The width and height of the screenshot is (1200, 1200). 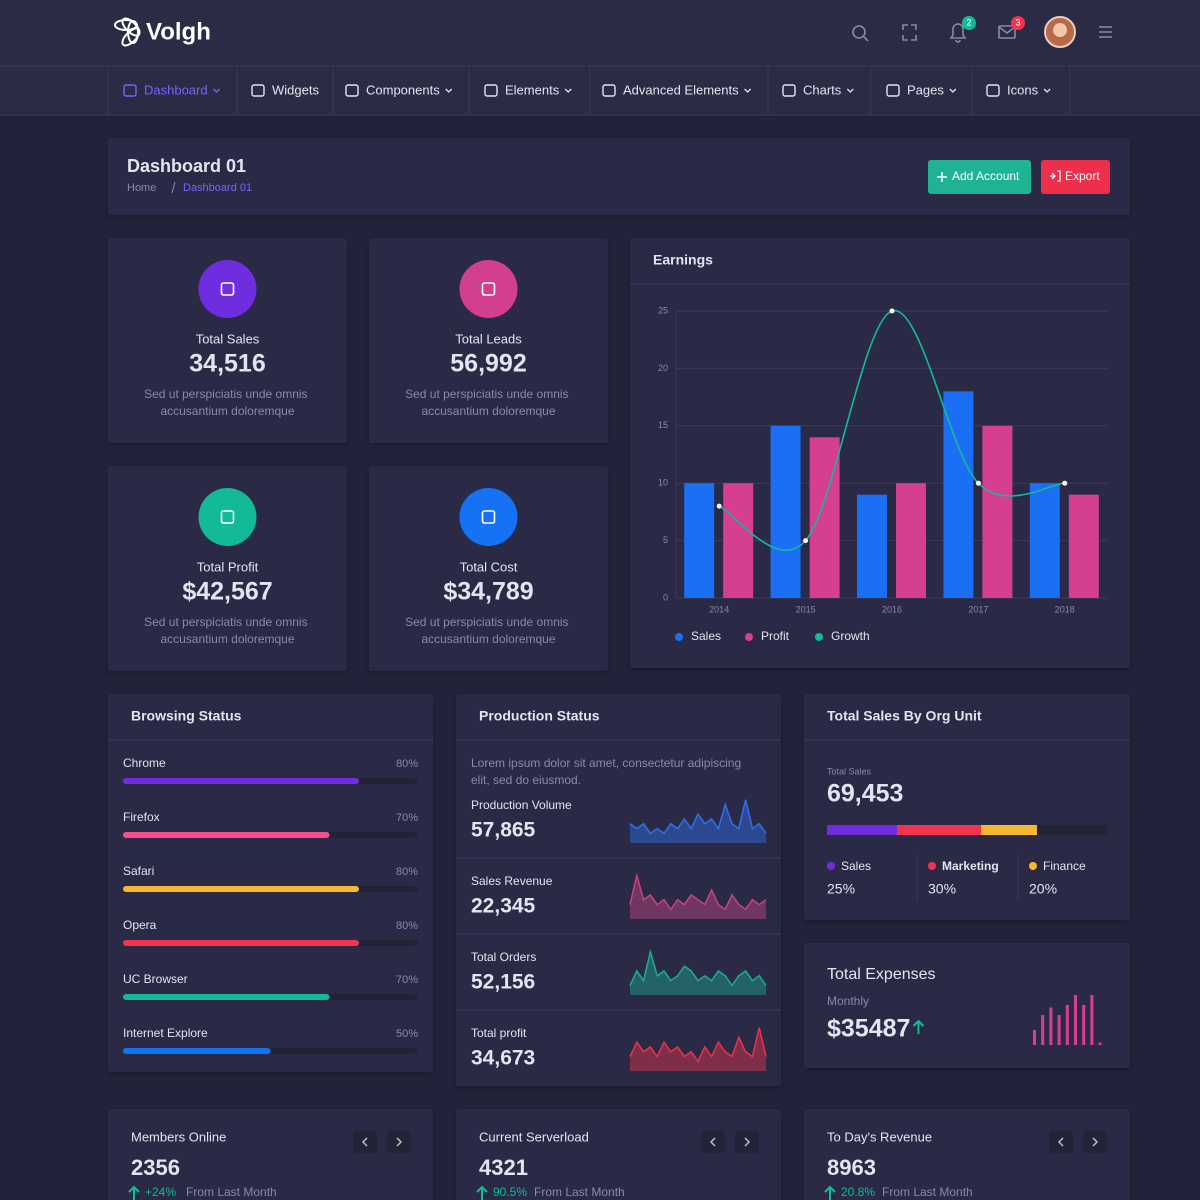 What do you see at coordinates (503, 830) in the screenshot?
I see `metric-value: 57,865` at bounding box center [503, 830].